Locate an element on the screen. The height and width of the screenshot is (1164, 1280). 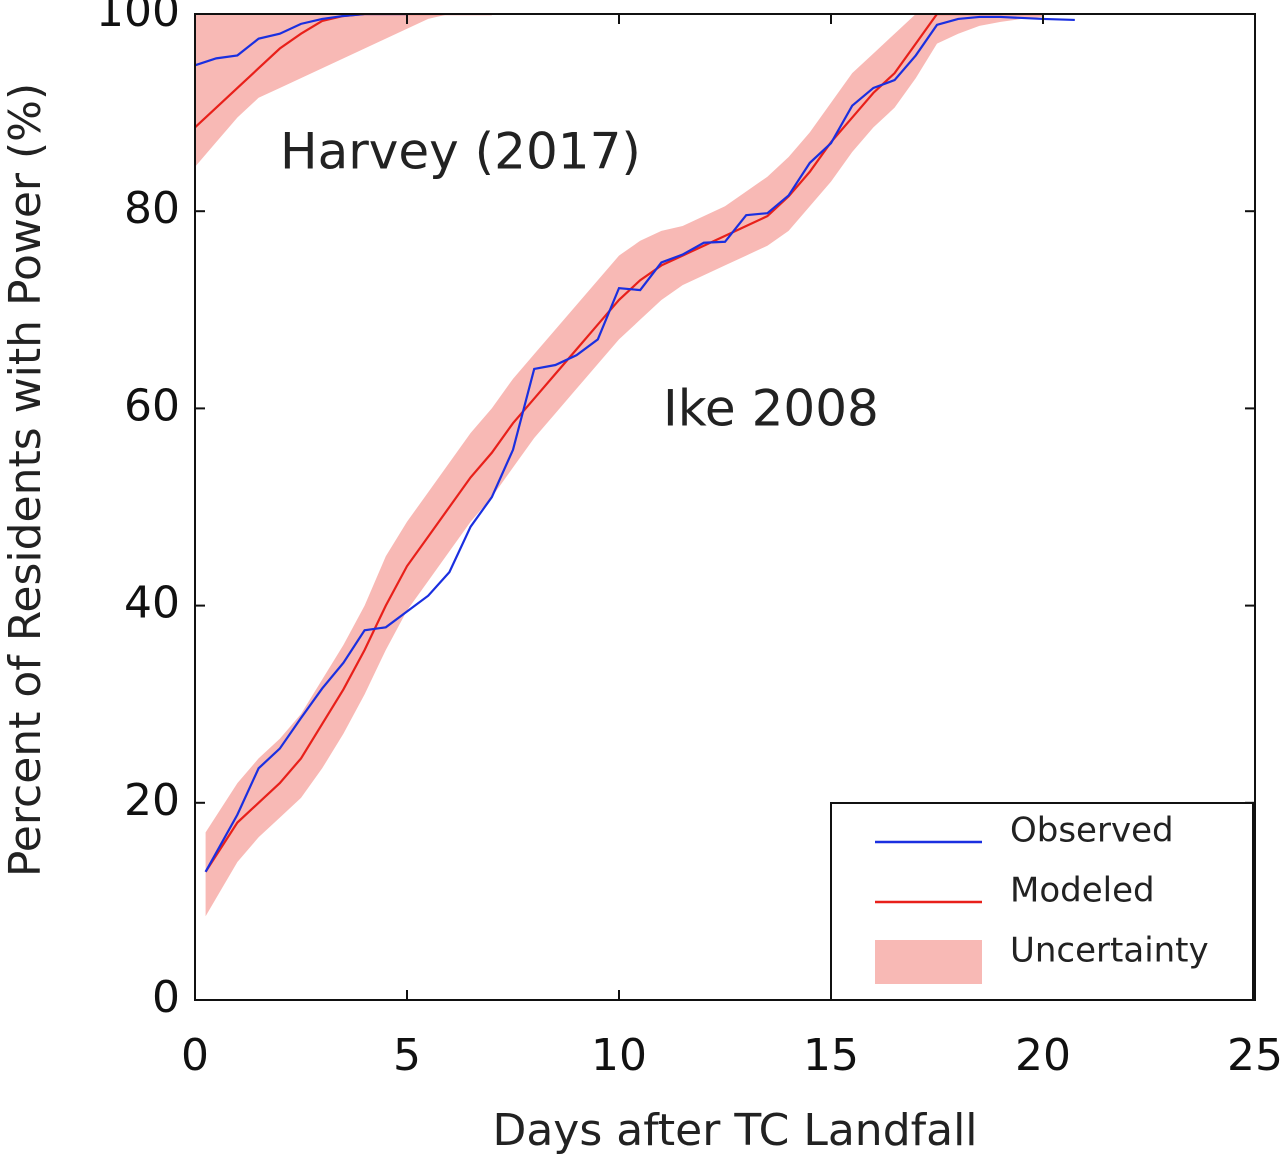
x-tick-label: 0 is located at coordinates (195, 1055).